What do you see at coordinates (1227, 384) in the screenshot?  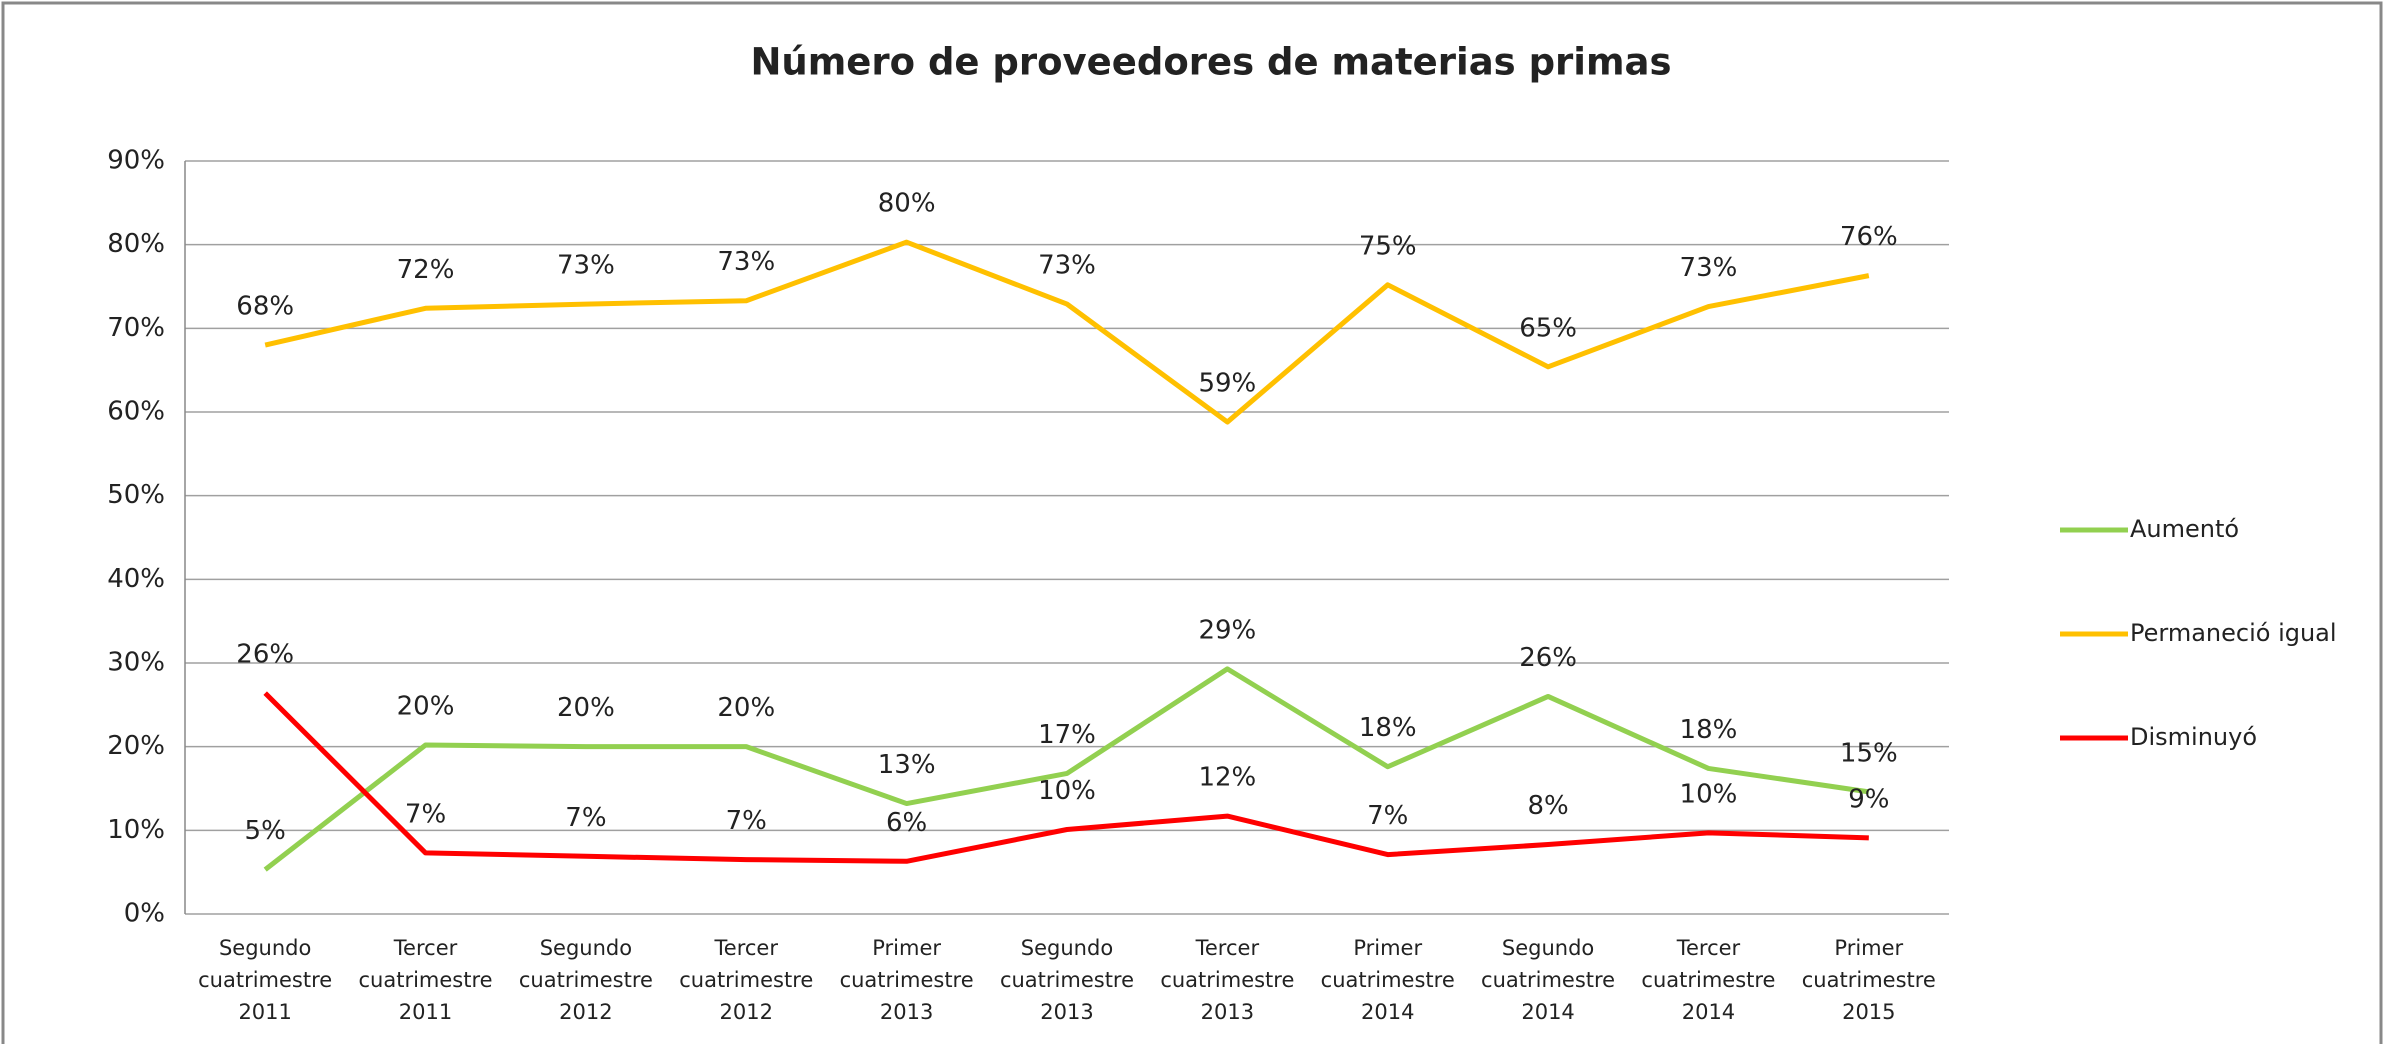 I see `data-label: 59%` at bounding box center [1227, 384].